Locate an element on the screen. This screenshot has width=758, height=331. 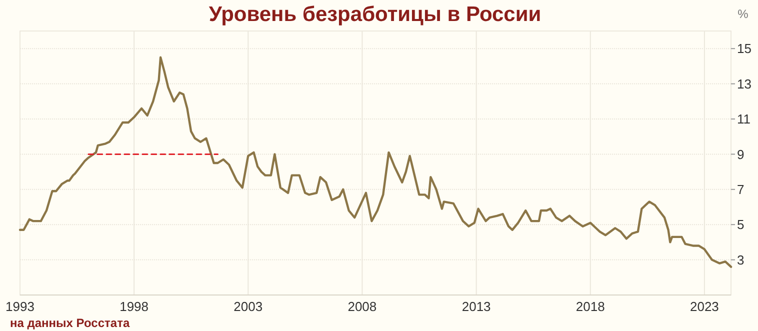
y-tick-label: 7 is located at coordinates (740, 189).